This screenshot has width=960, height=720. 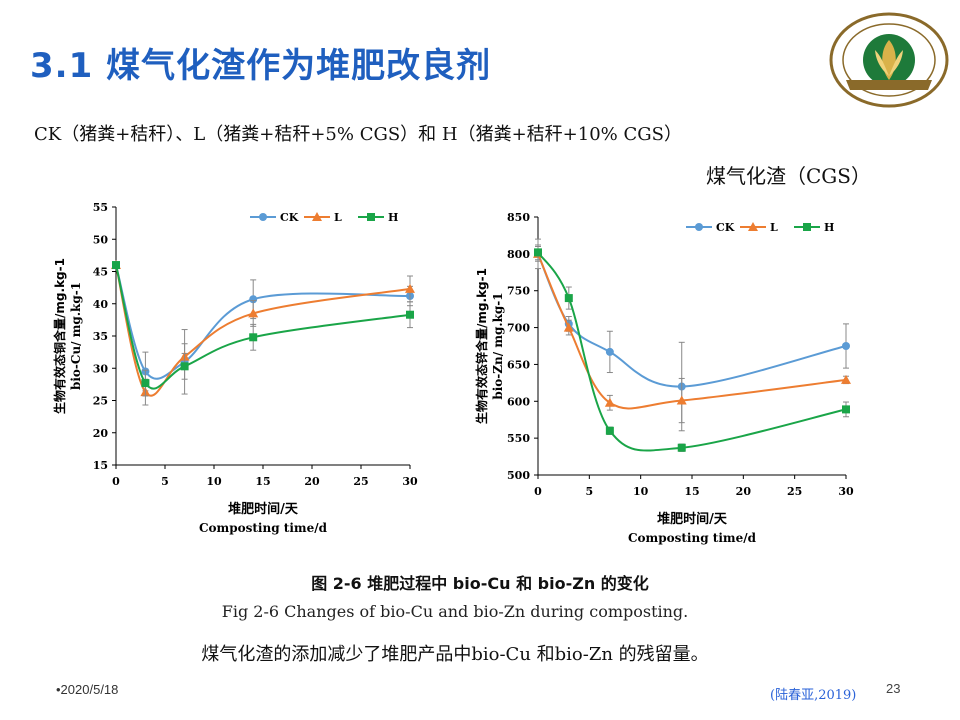 I want to click on y-axis-label-en: bio-Cu/ mg.kg-1, so click(x=76, y=336).